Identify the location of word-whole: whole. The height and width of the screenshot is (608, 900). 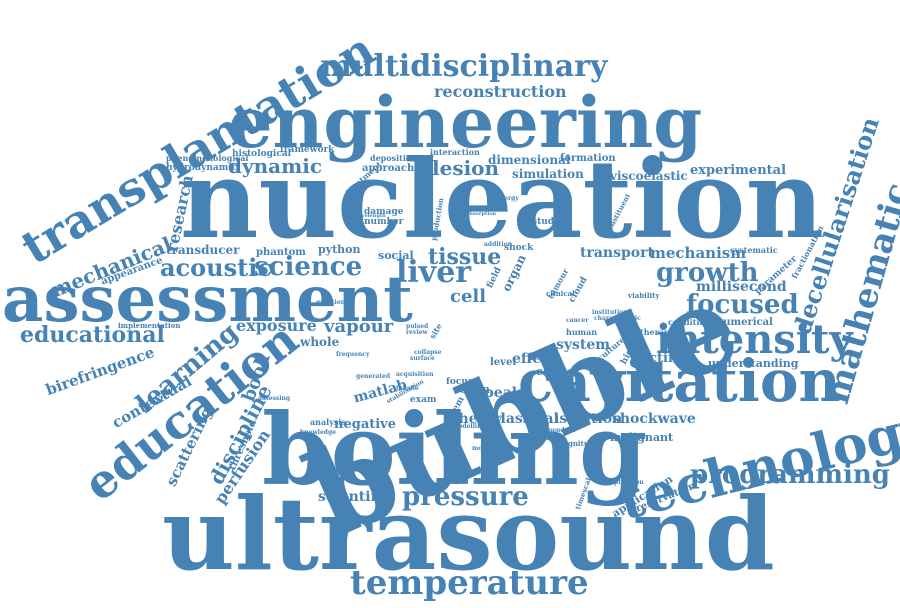
(320, 342).